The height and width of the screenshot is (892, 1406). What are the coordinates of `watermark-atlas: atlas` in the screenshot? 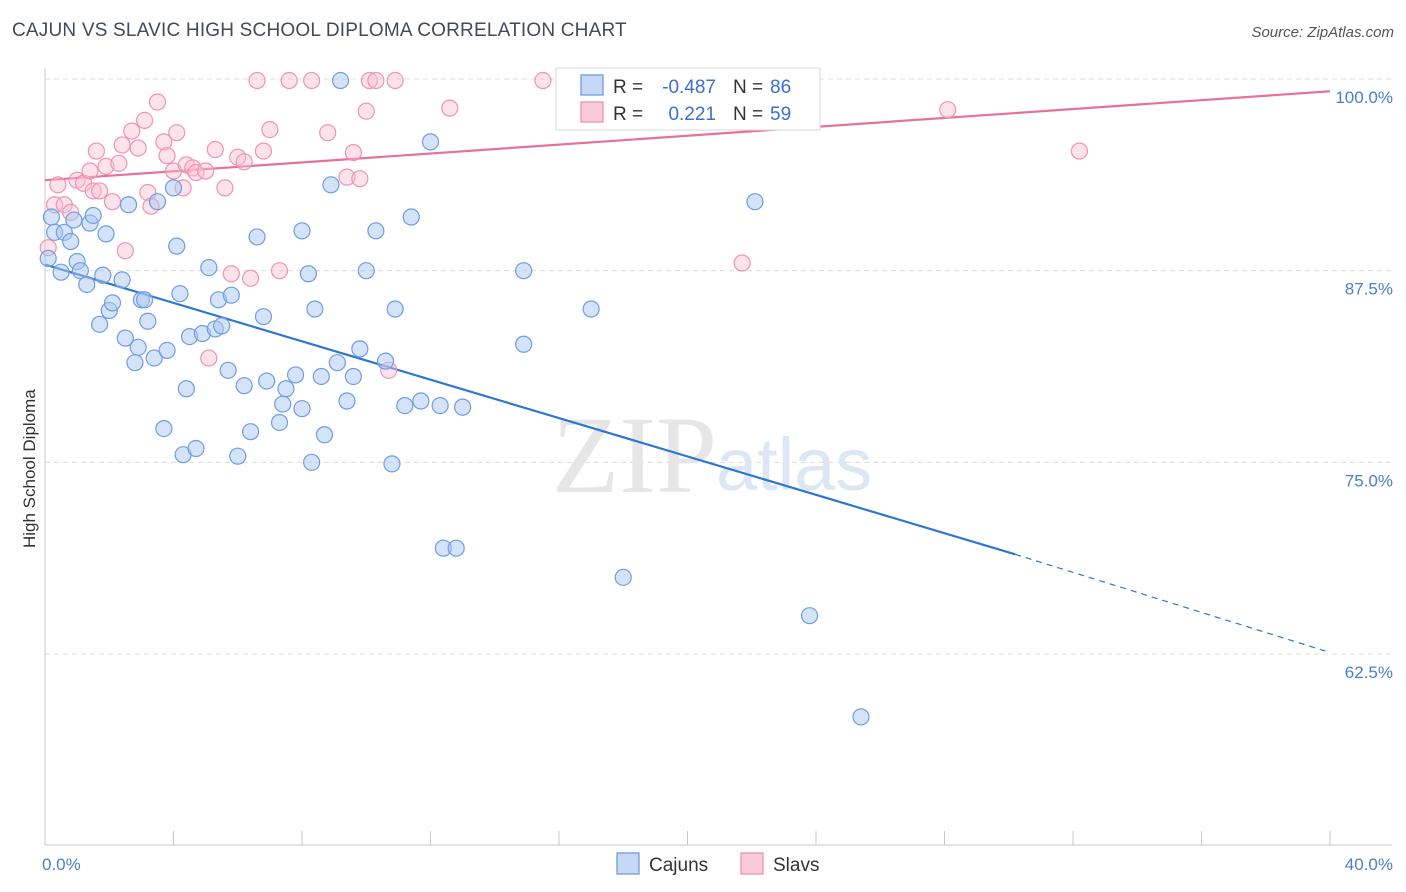 It's located at (794, 464).